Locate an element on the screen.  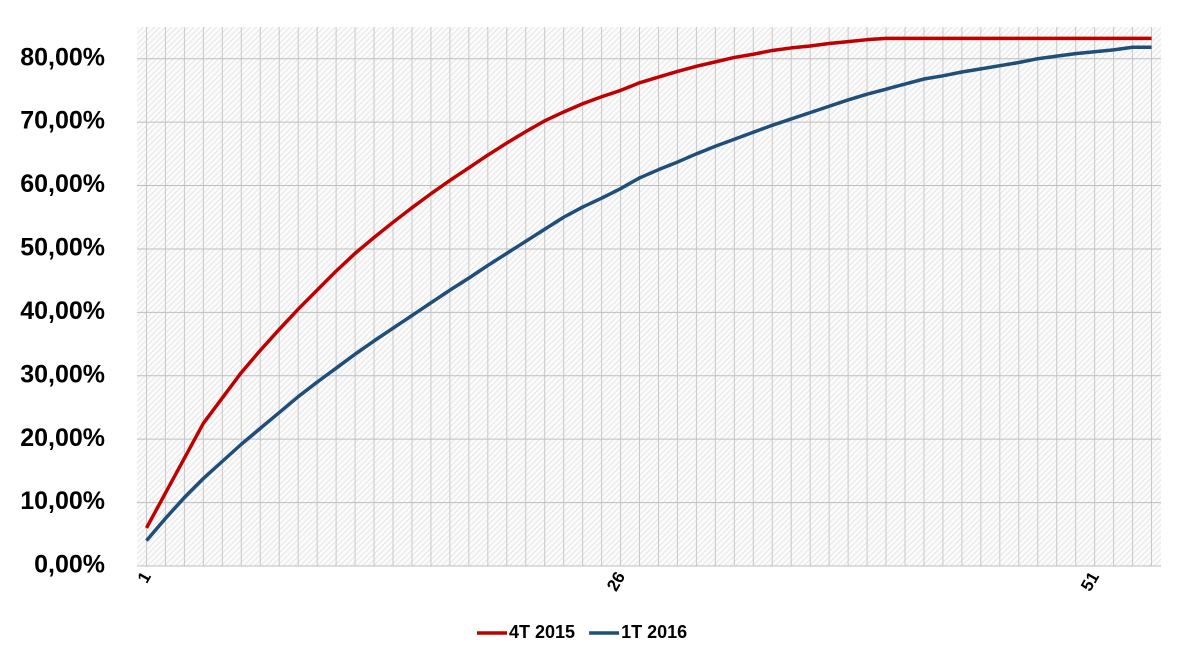
y-tick-label: 50,00% is located at coordinates (62, 248).